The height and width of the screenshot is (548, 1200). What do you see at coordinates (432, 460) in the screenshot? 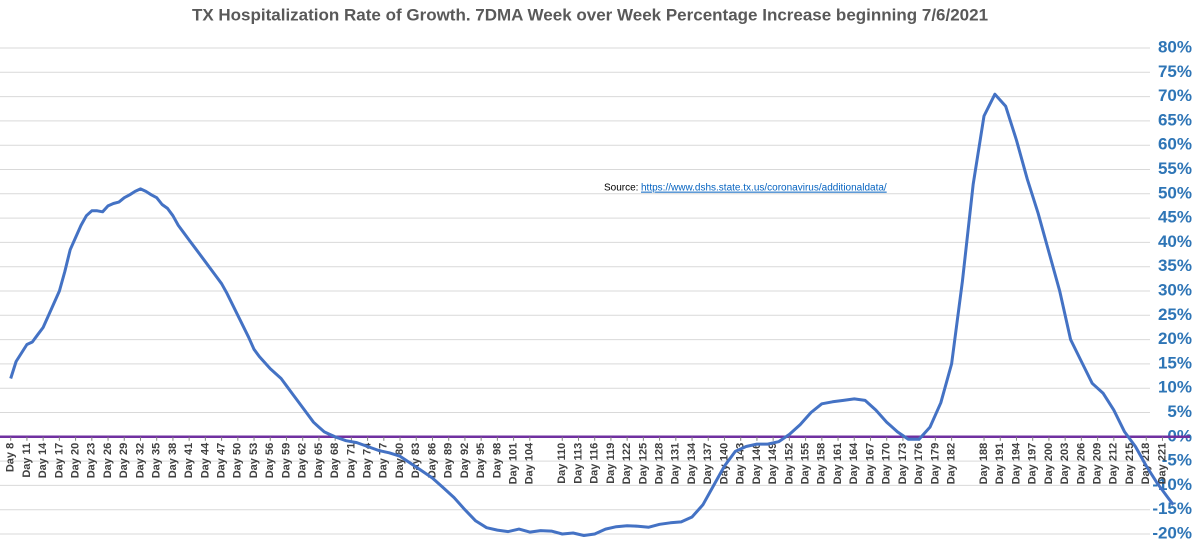
I see `x-tick-label: Day 86` at bounding box center [432, 460].